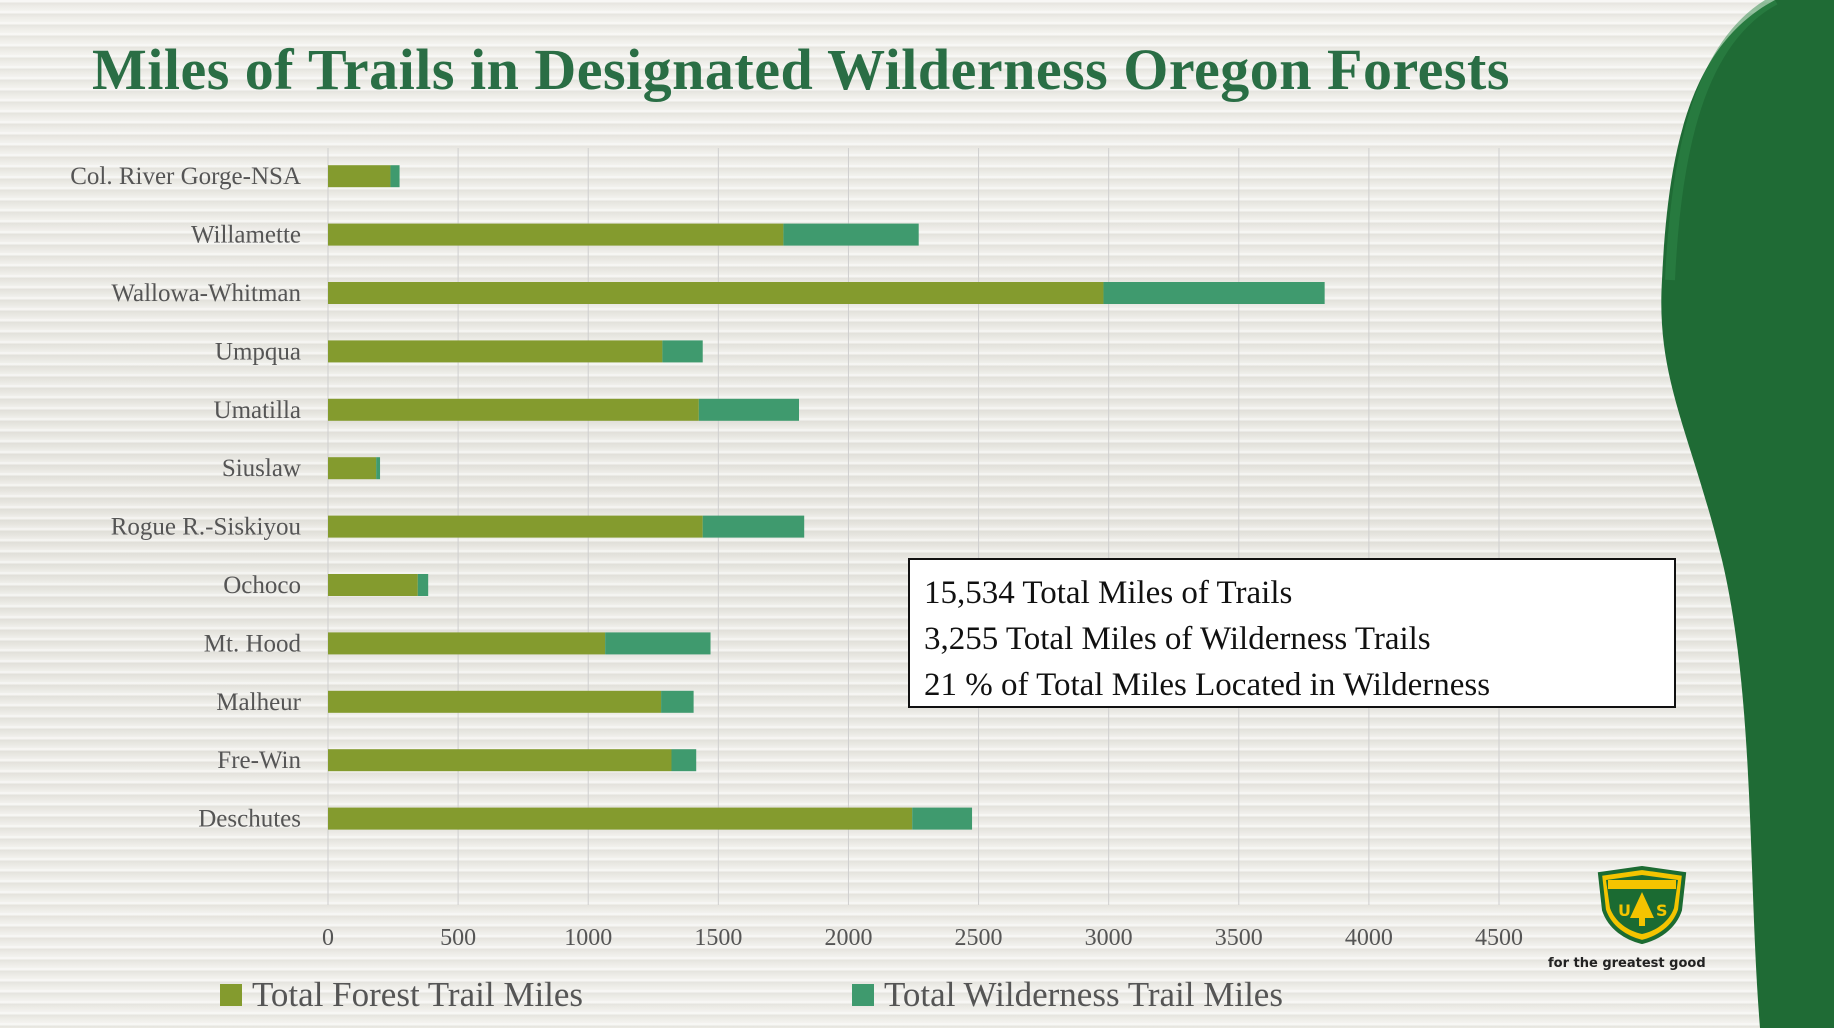 This screenshot has width=1834, height=1028. I want to click on x-tick-label: 1500, so click(718, 938).